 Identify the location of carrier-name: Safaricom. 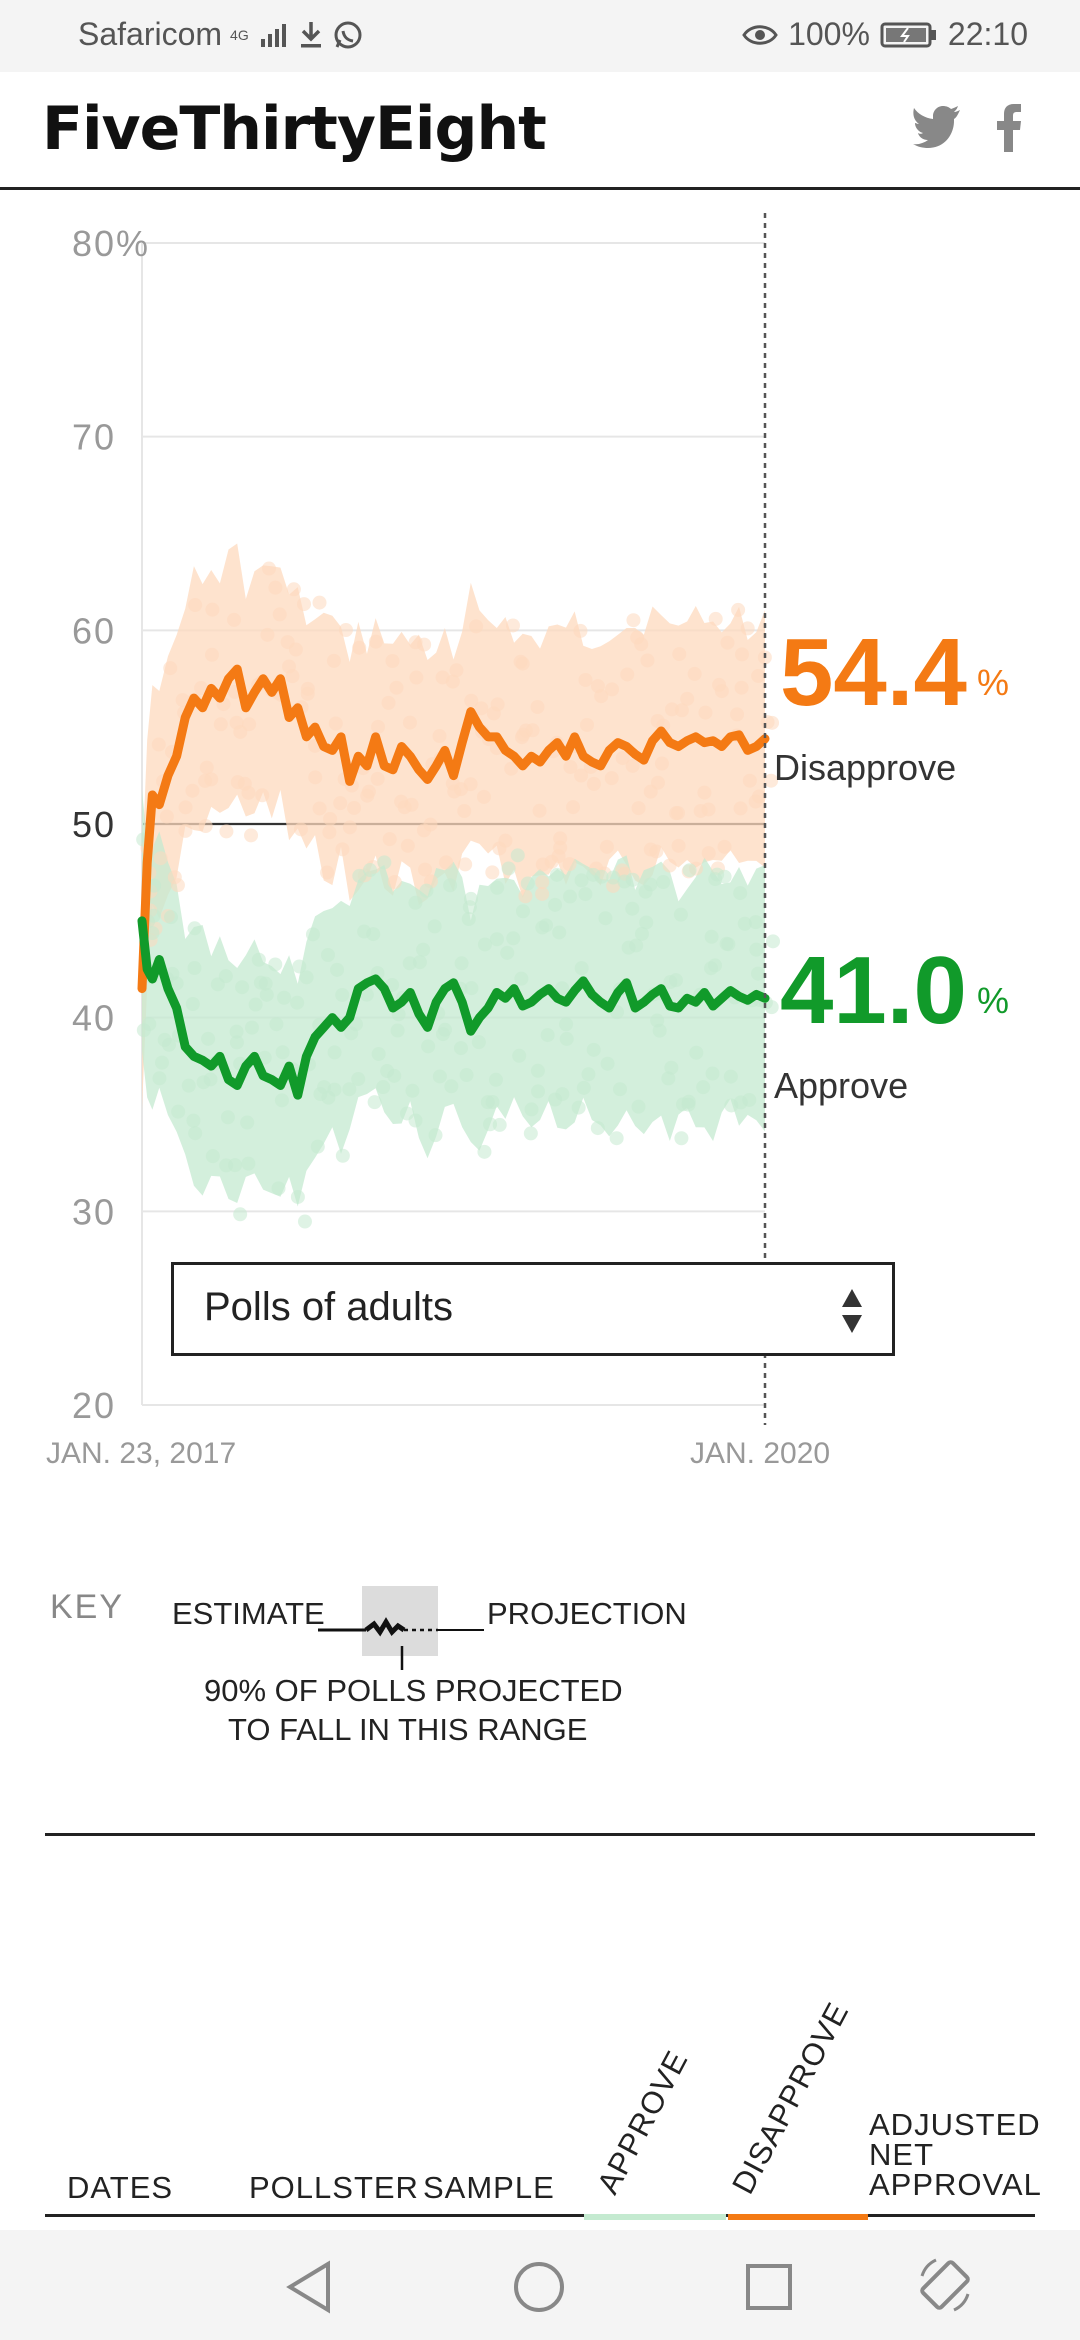
(150, 34).